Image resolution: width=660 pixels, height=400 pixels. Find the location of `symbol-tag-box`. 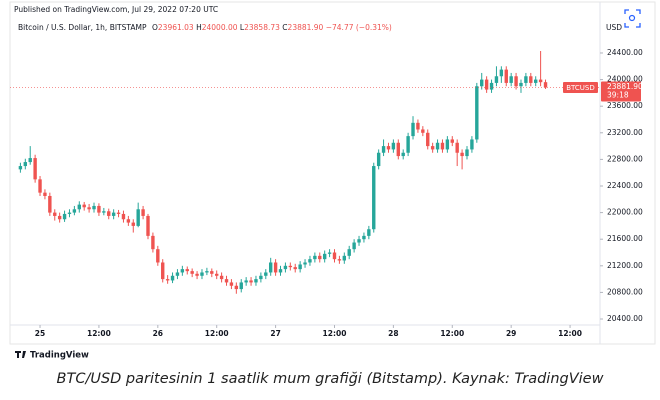

symbol-tag-box is located at coordinates (580, 87).